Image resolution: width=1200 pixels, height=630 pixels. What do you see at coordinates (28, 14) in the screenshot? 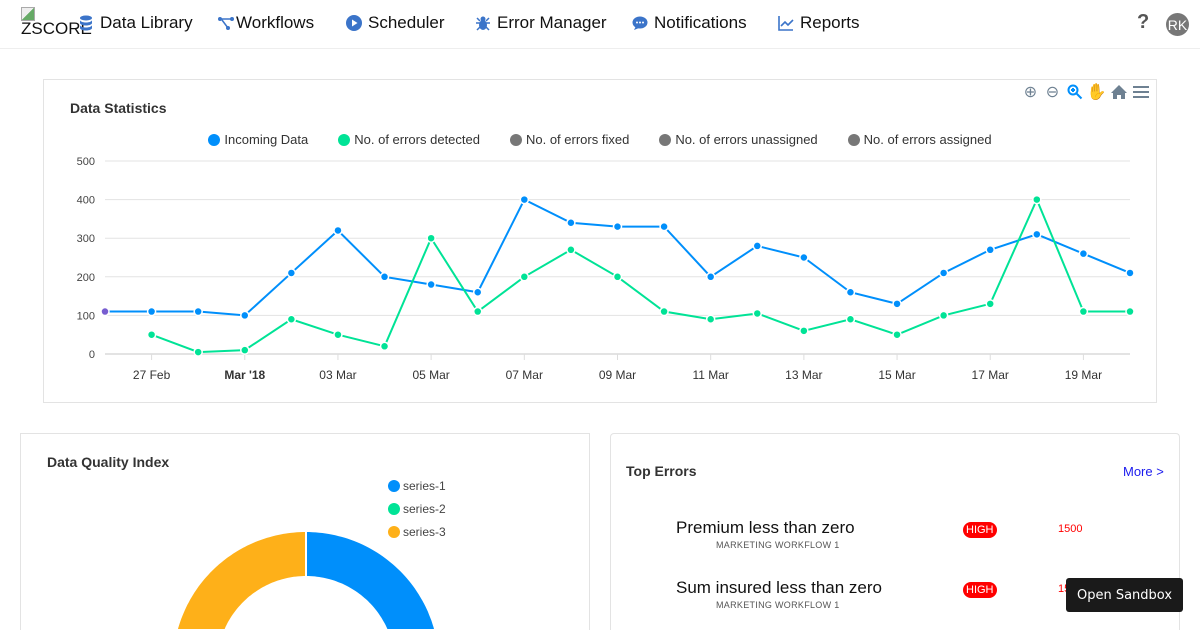
I see `broken-image-icon` at bounding box center [28, 14].